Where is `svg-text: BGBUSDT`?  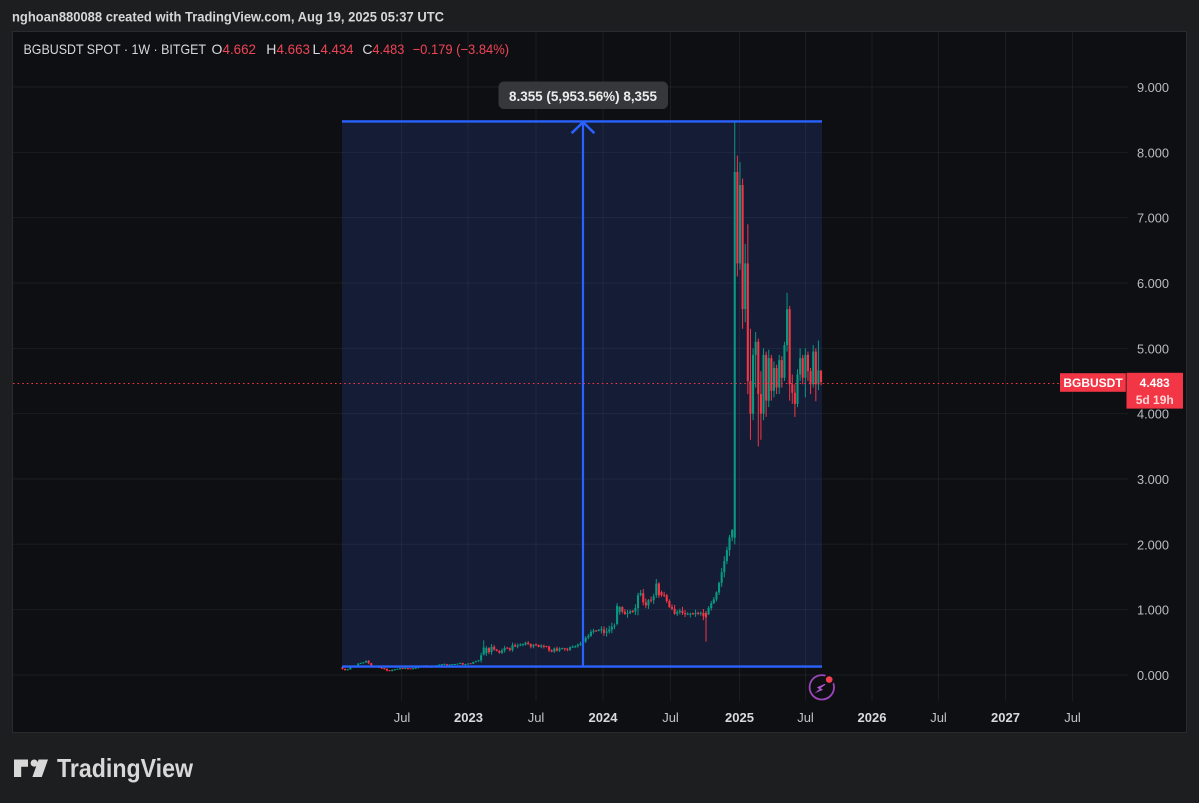
svg-text: BGBUSDT is located at coordinates (1093, 383).